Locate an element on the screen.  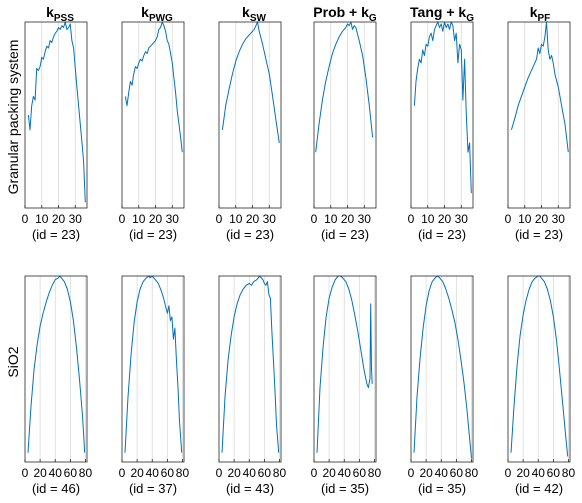
column-titles: kPSS kPWG kSW Prob + kG Tang + kG kPF is located at coordinates (298, 14).